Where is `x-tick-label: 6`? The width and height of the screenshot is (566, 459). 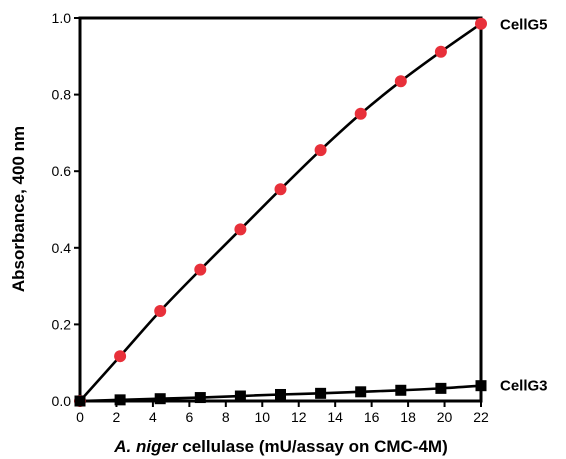 x-tick-label: 6 is located at coordinates (189, 417).